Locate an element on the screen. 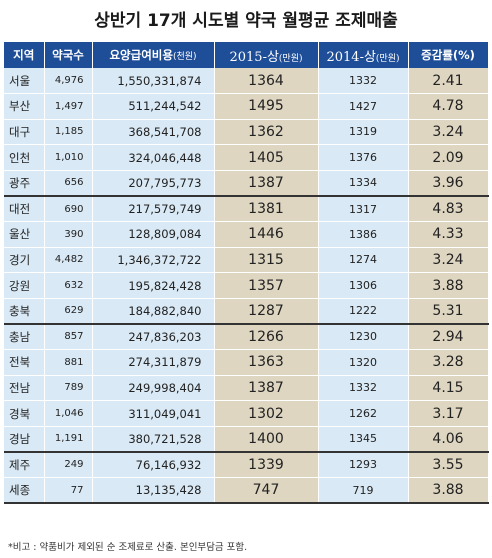 This screenshot has width=492, height=558. cell-region: 전남 is located at coordinates (24, 388).